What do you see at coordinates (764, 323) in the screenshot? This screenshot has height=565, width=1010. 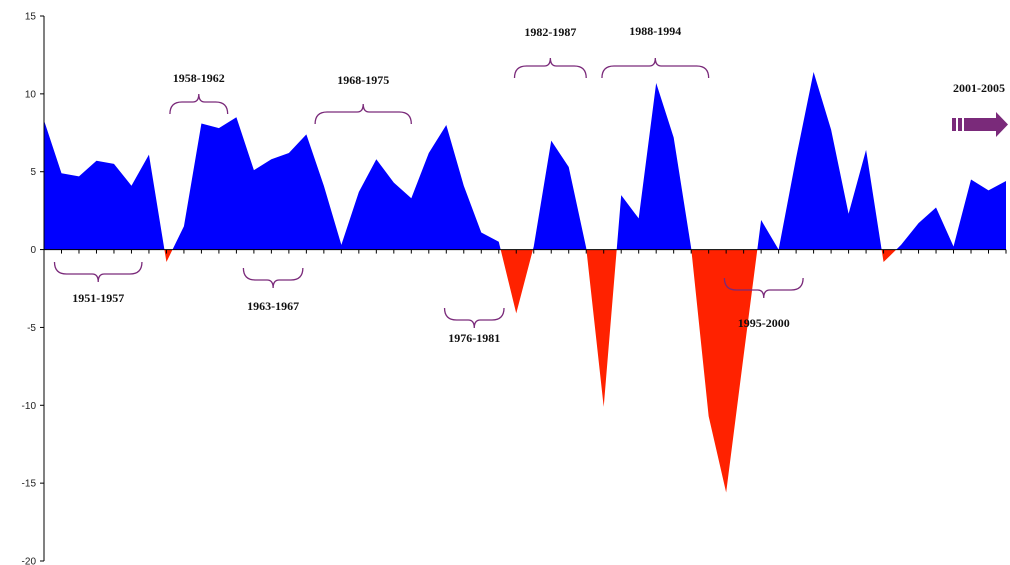 I see `period-label: 1995-2000` at bounding box center [764, 323].